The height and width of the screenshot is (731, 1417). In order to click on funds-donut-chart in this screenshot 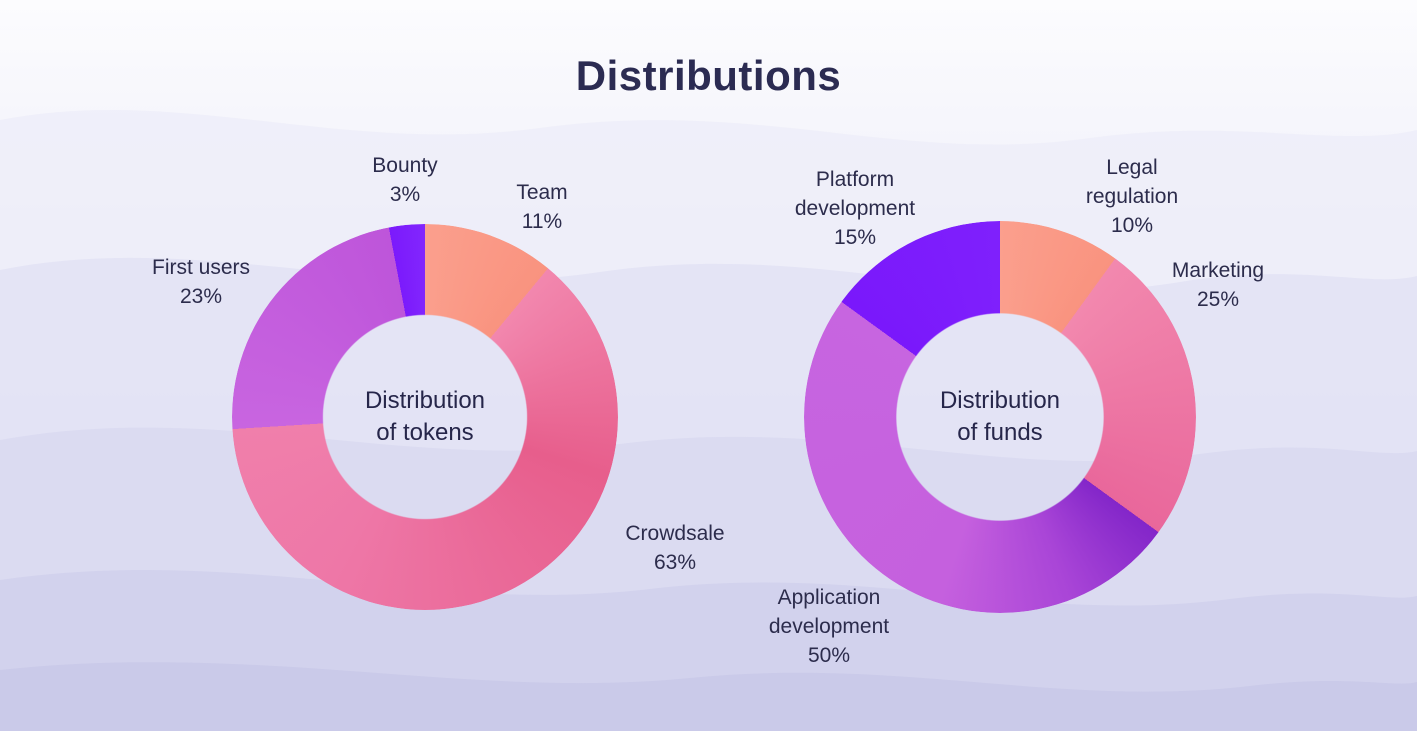, I will do `click(1000, 417)`.